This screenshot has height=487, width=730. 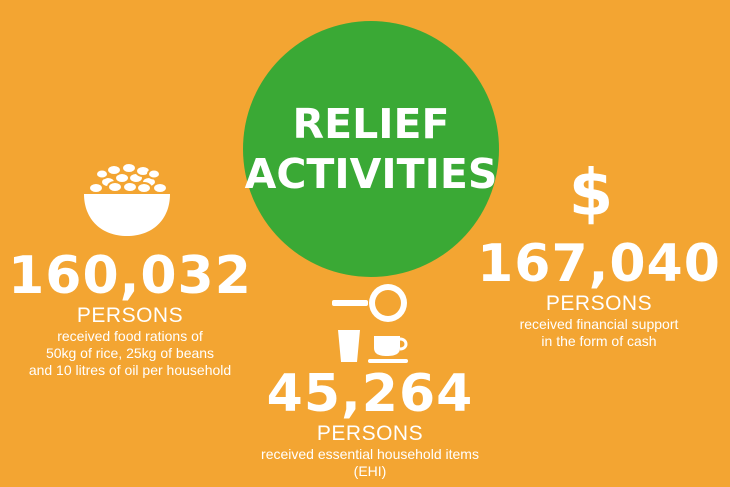 What do you see at coordinates (127, 199) in the screenshot?
I see `bowl-of-beans-icon` at bounding box center [127, 199].